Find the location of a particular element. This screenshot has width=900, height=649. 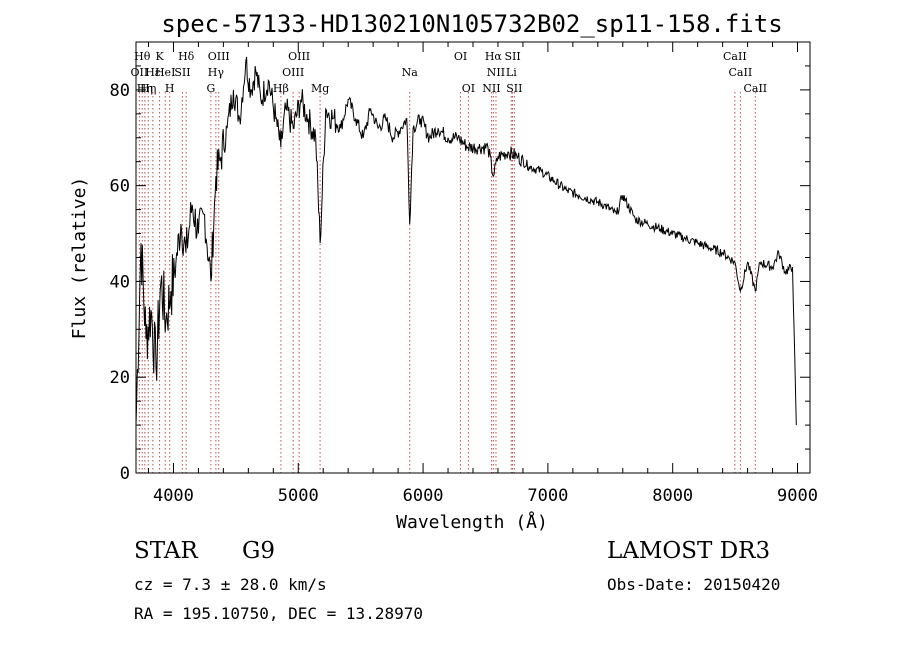

line-label: Hα is located at coordinates (494, 56).